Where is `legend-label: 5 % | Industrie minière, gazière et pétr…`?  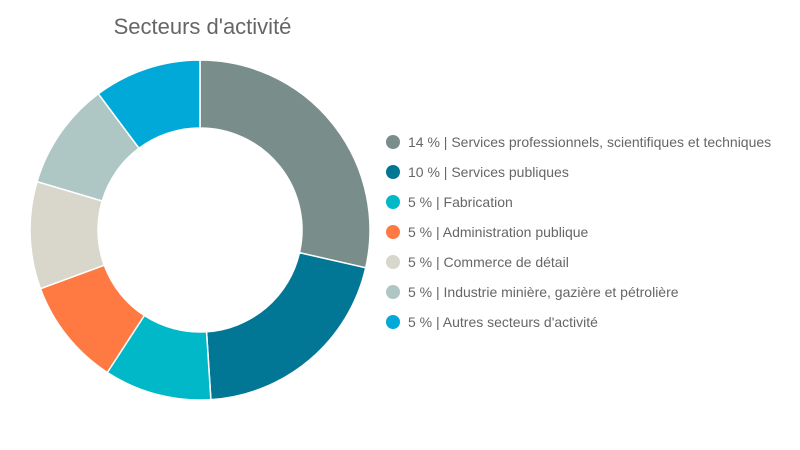
legend-label: 5 % | Industrie minière, gazière et pétr… is located at coordinates (543, 292).